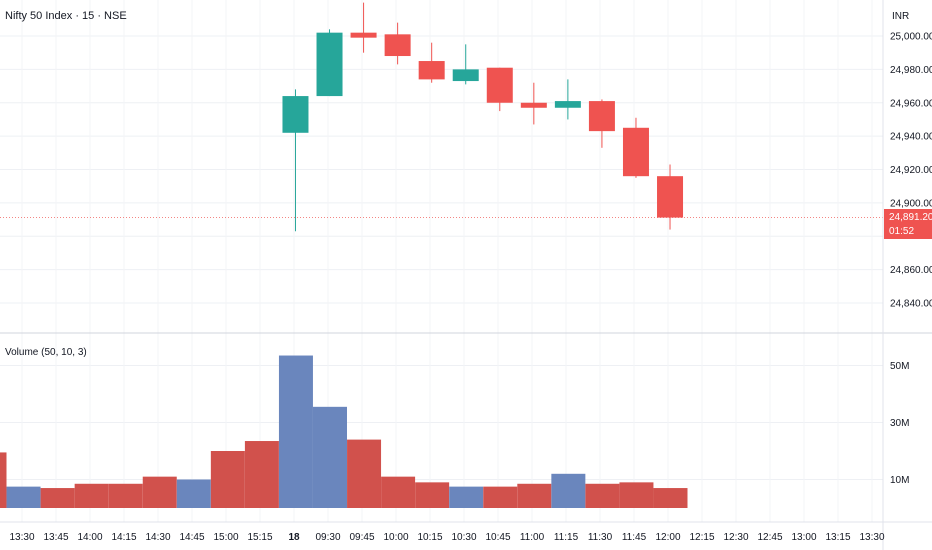  What do you see at coordinates (463, 537) in the screenshot?
I see `time-axis-label: 10:30` at bounding box center [463, 537].